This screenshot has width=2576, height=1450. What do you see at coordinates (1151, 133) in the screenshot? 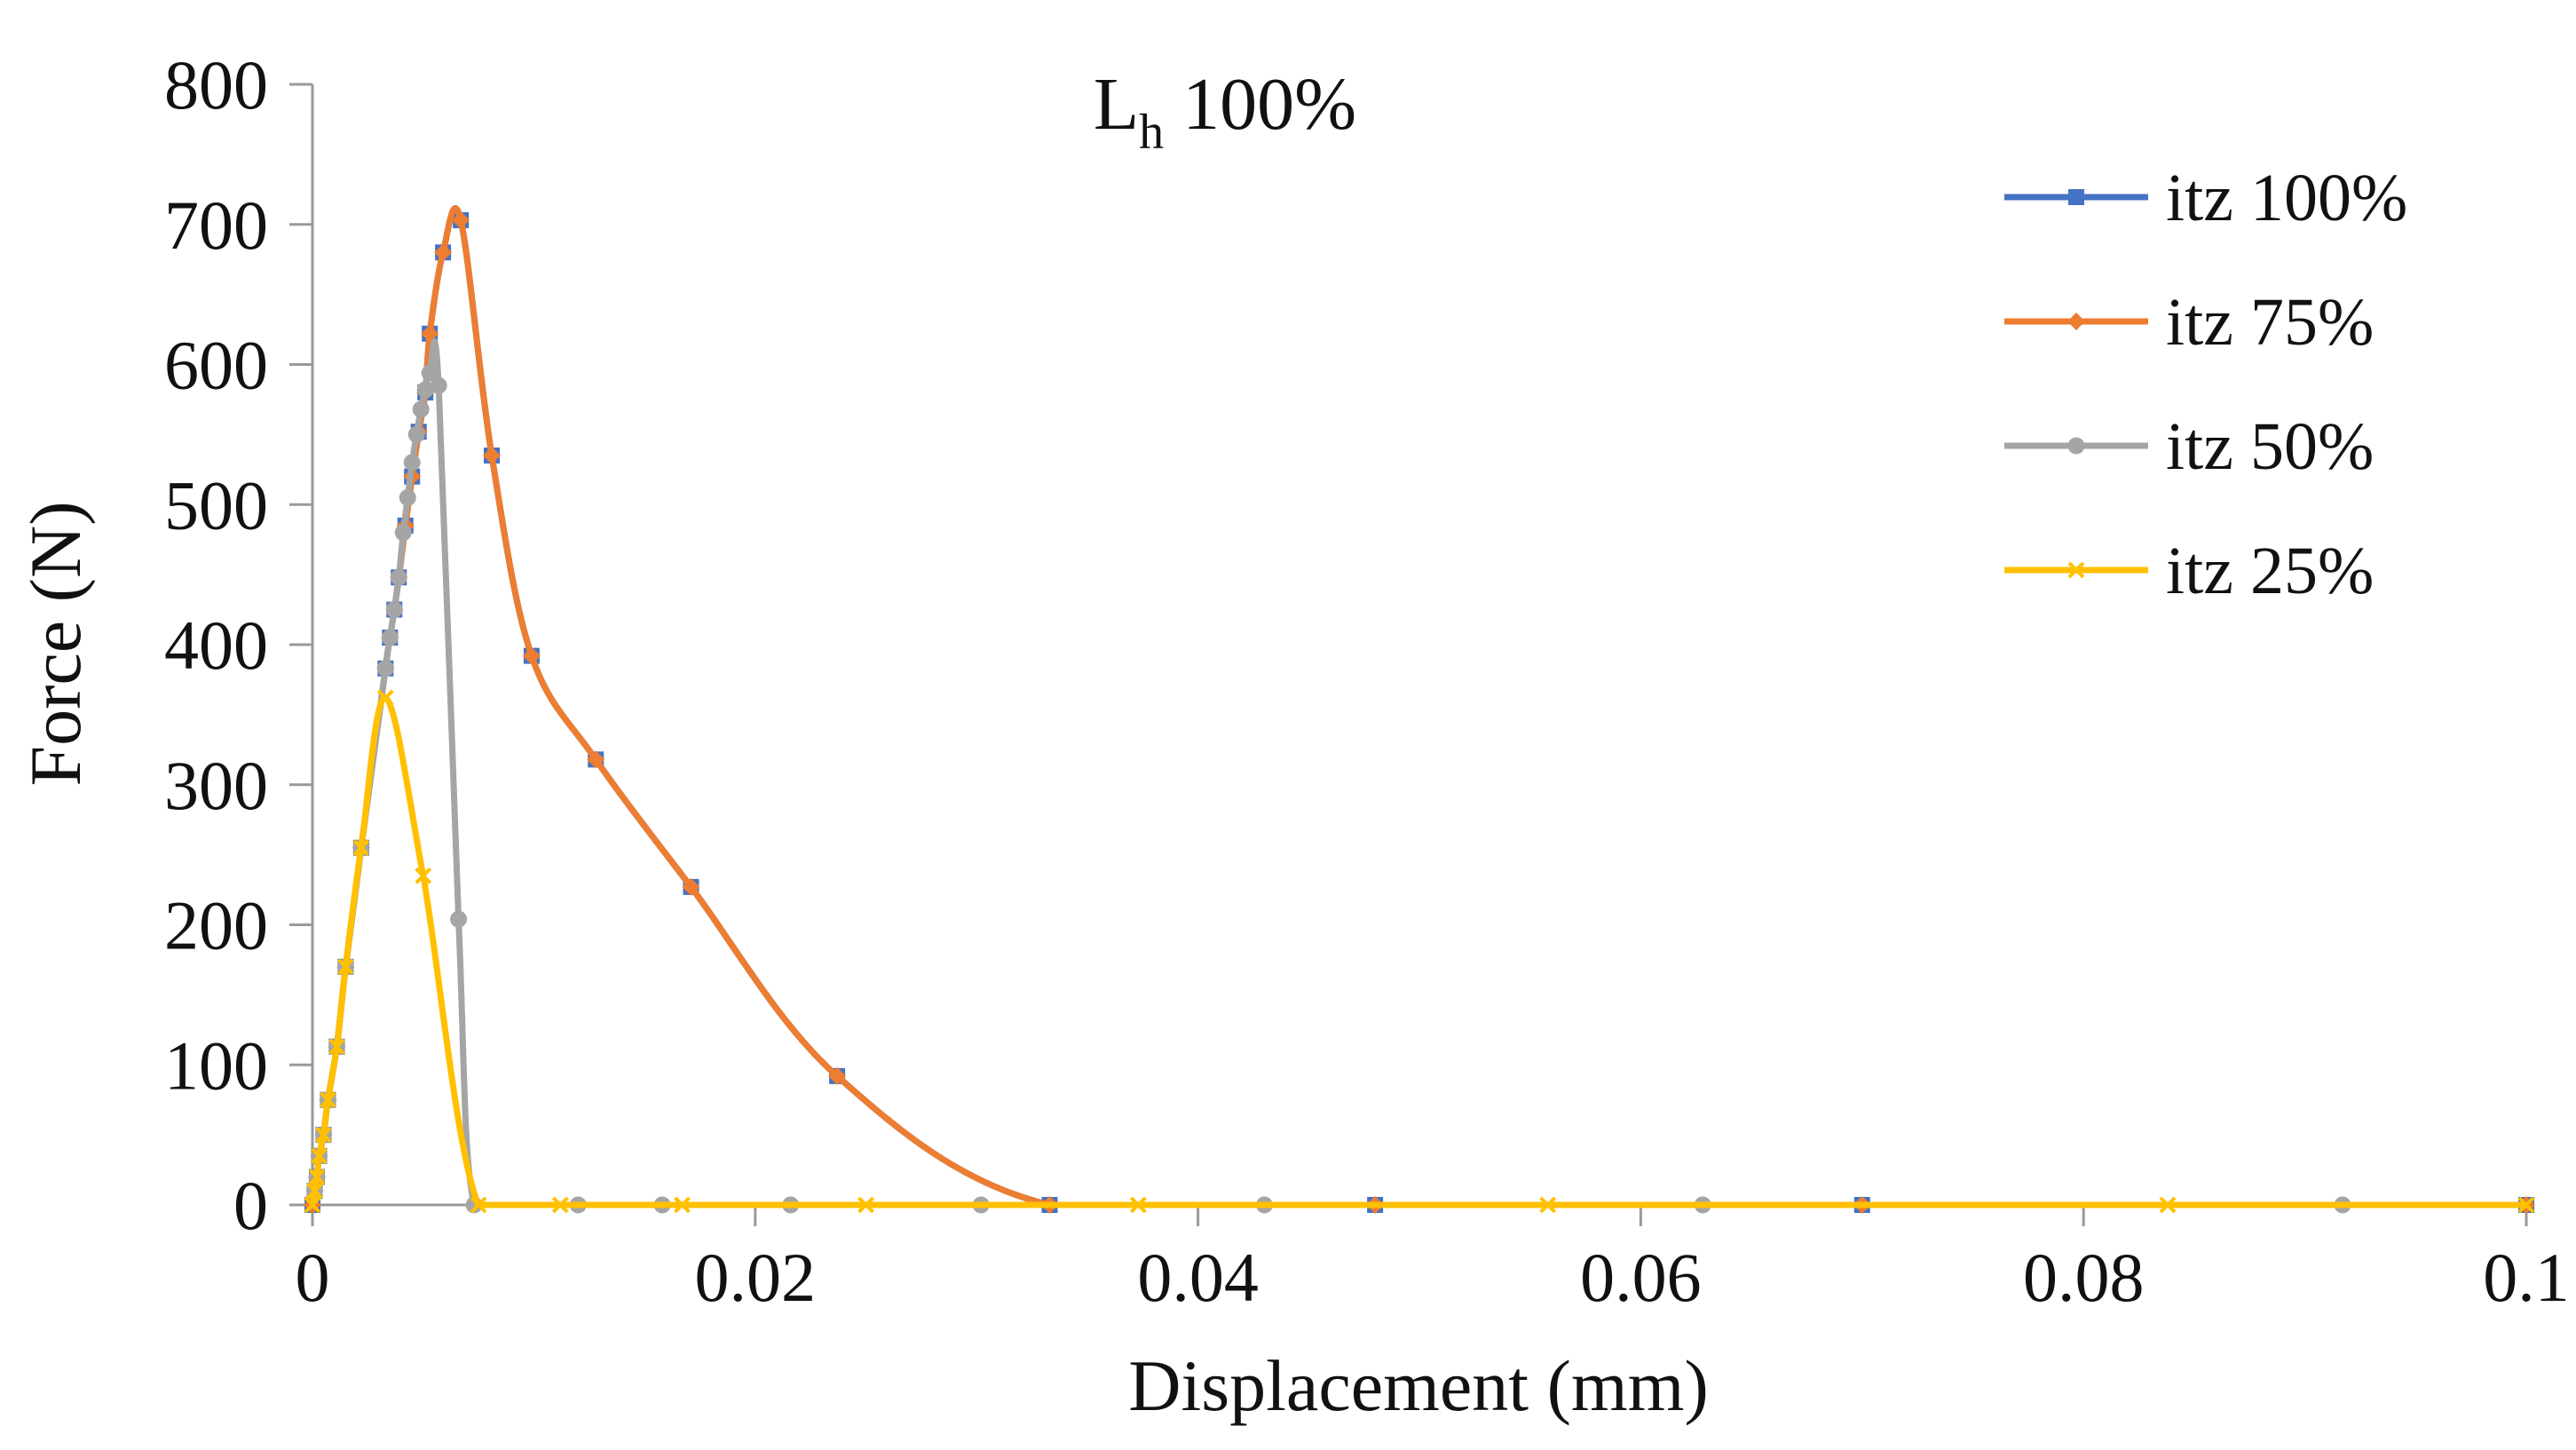
I see `chart-title-subscript: h` at bounding box center [1151, 133].